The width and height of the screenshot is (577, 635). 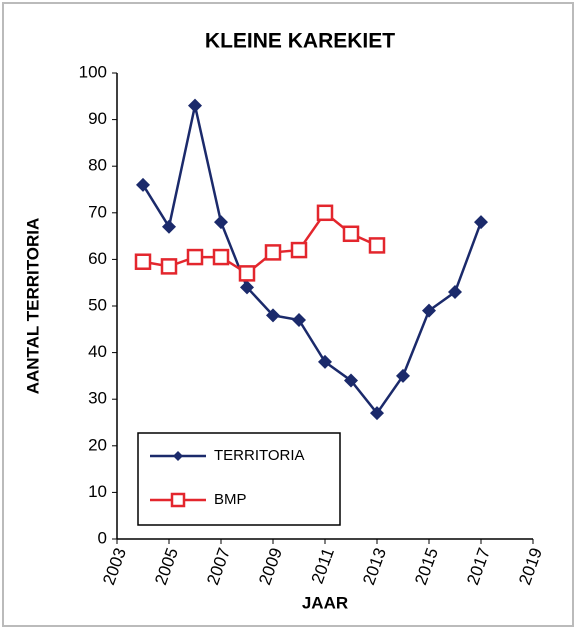 What do you see at coordinates (102, 537) in the screenshot?
I see `y-tick-label: 0` at bounding box center [102, 537].